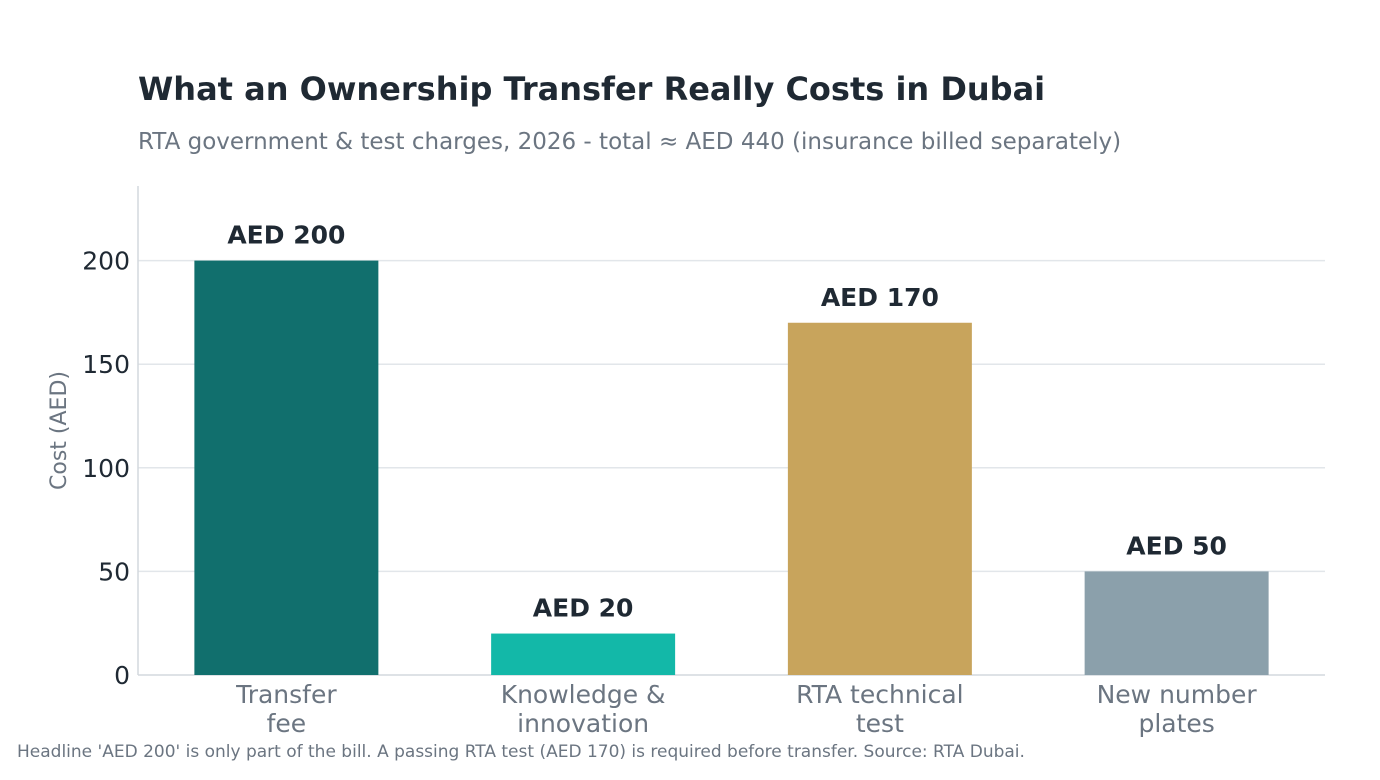 The image size is (1380, 780). What do you see at coordinates (287, 723) in the screenshot?
I see `x-tick-label-line: fee` at bounding box center [287, 723].